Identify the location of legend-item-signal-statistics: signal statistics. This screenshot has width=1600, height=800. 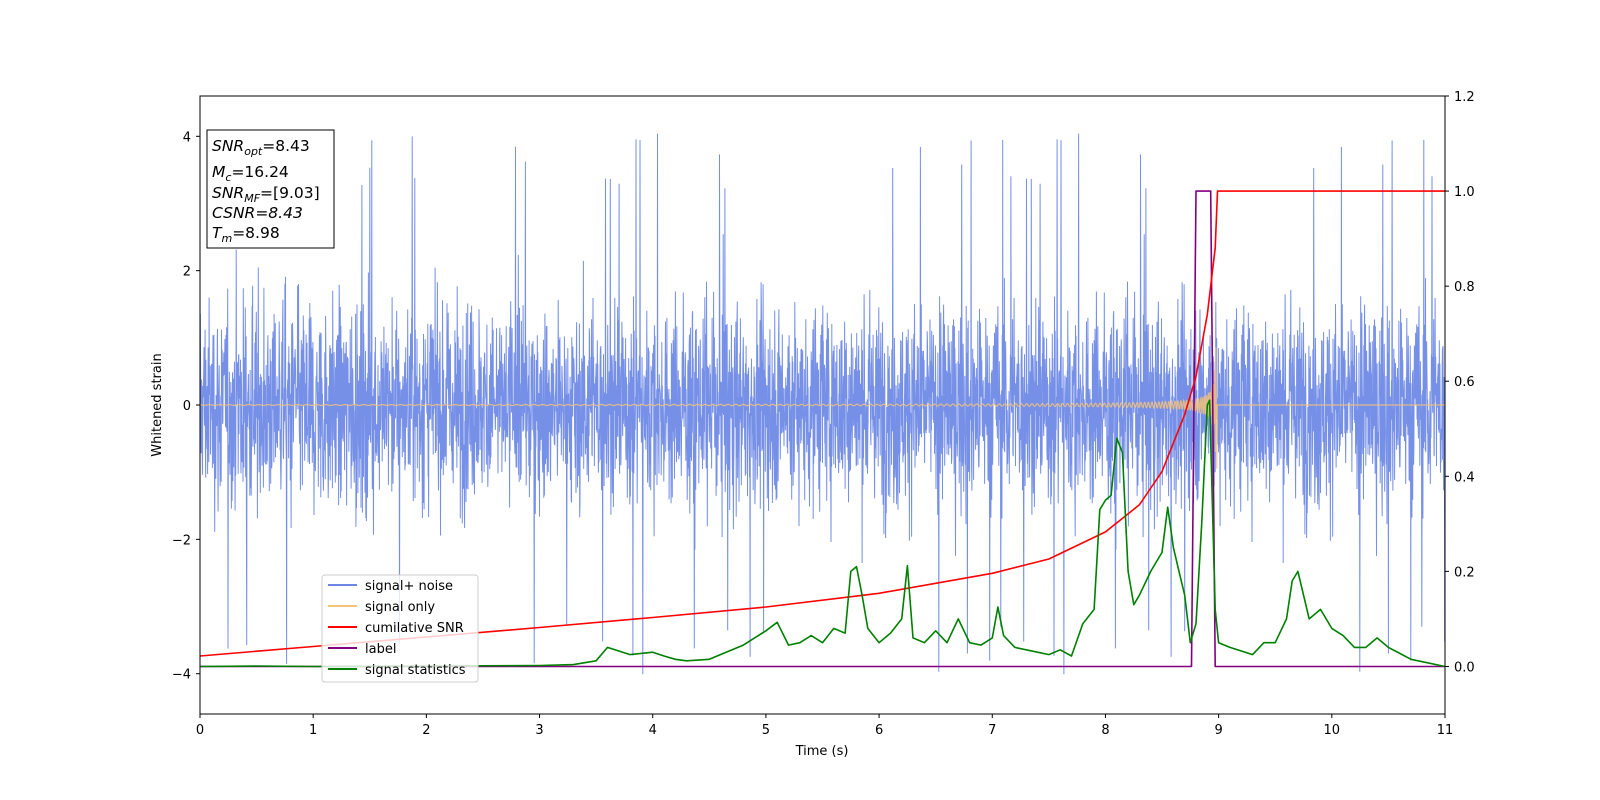
(397, 670).